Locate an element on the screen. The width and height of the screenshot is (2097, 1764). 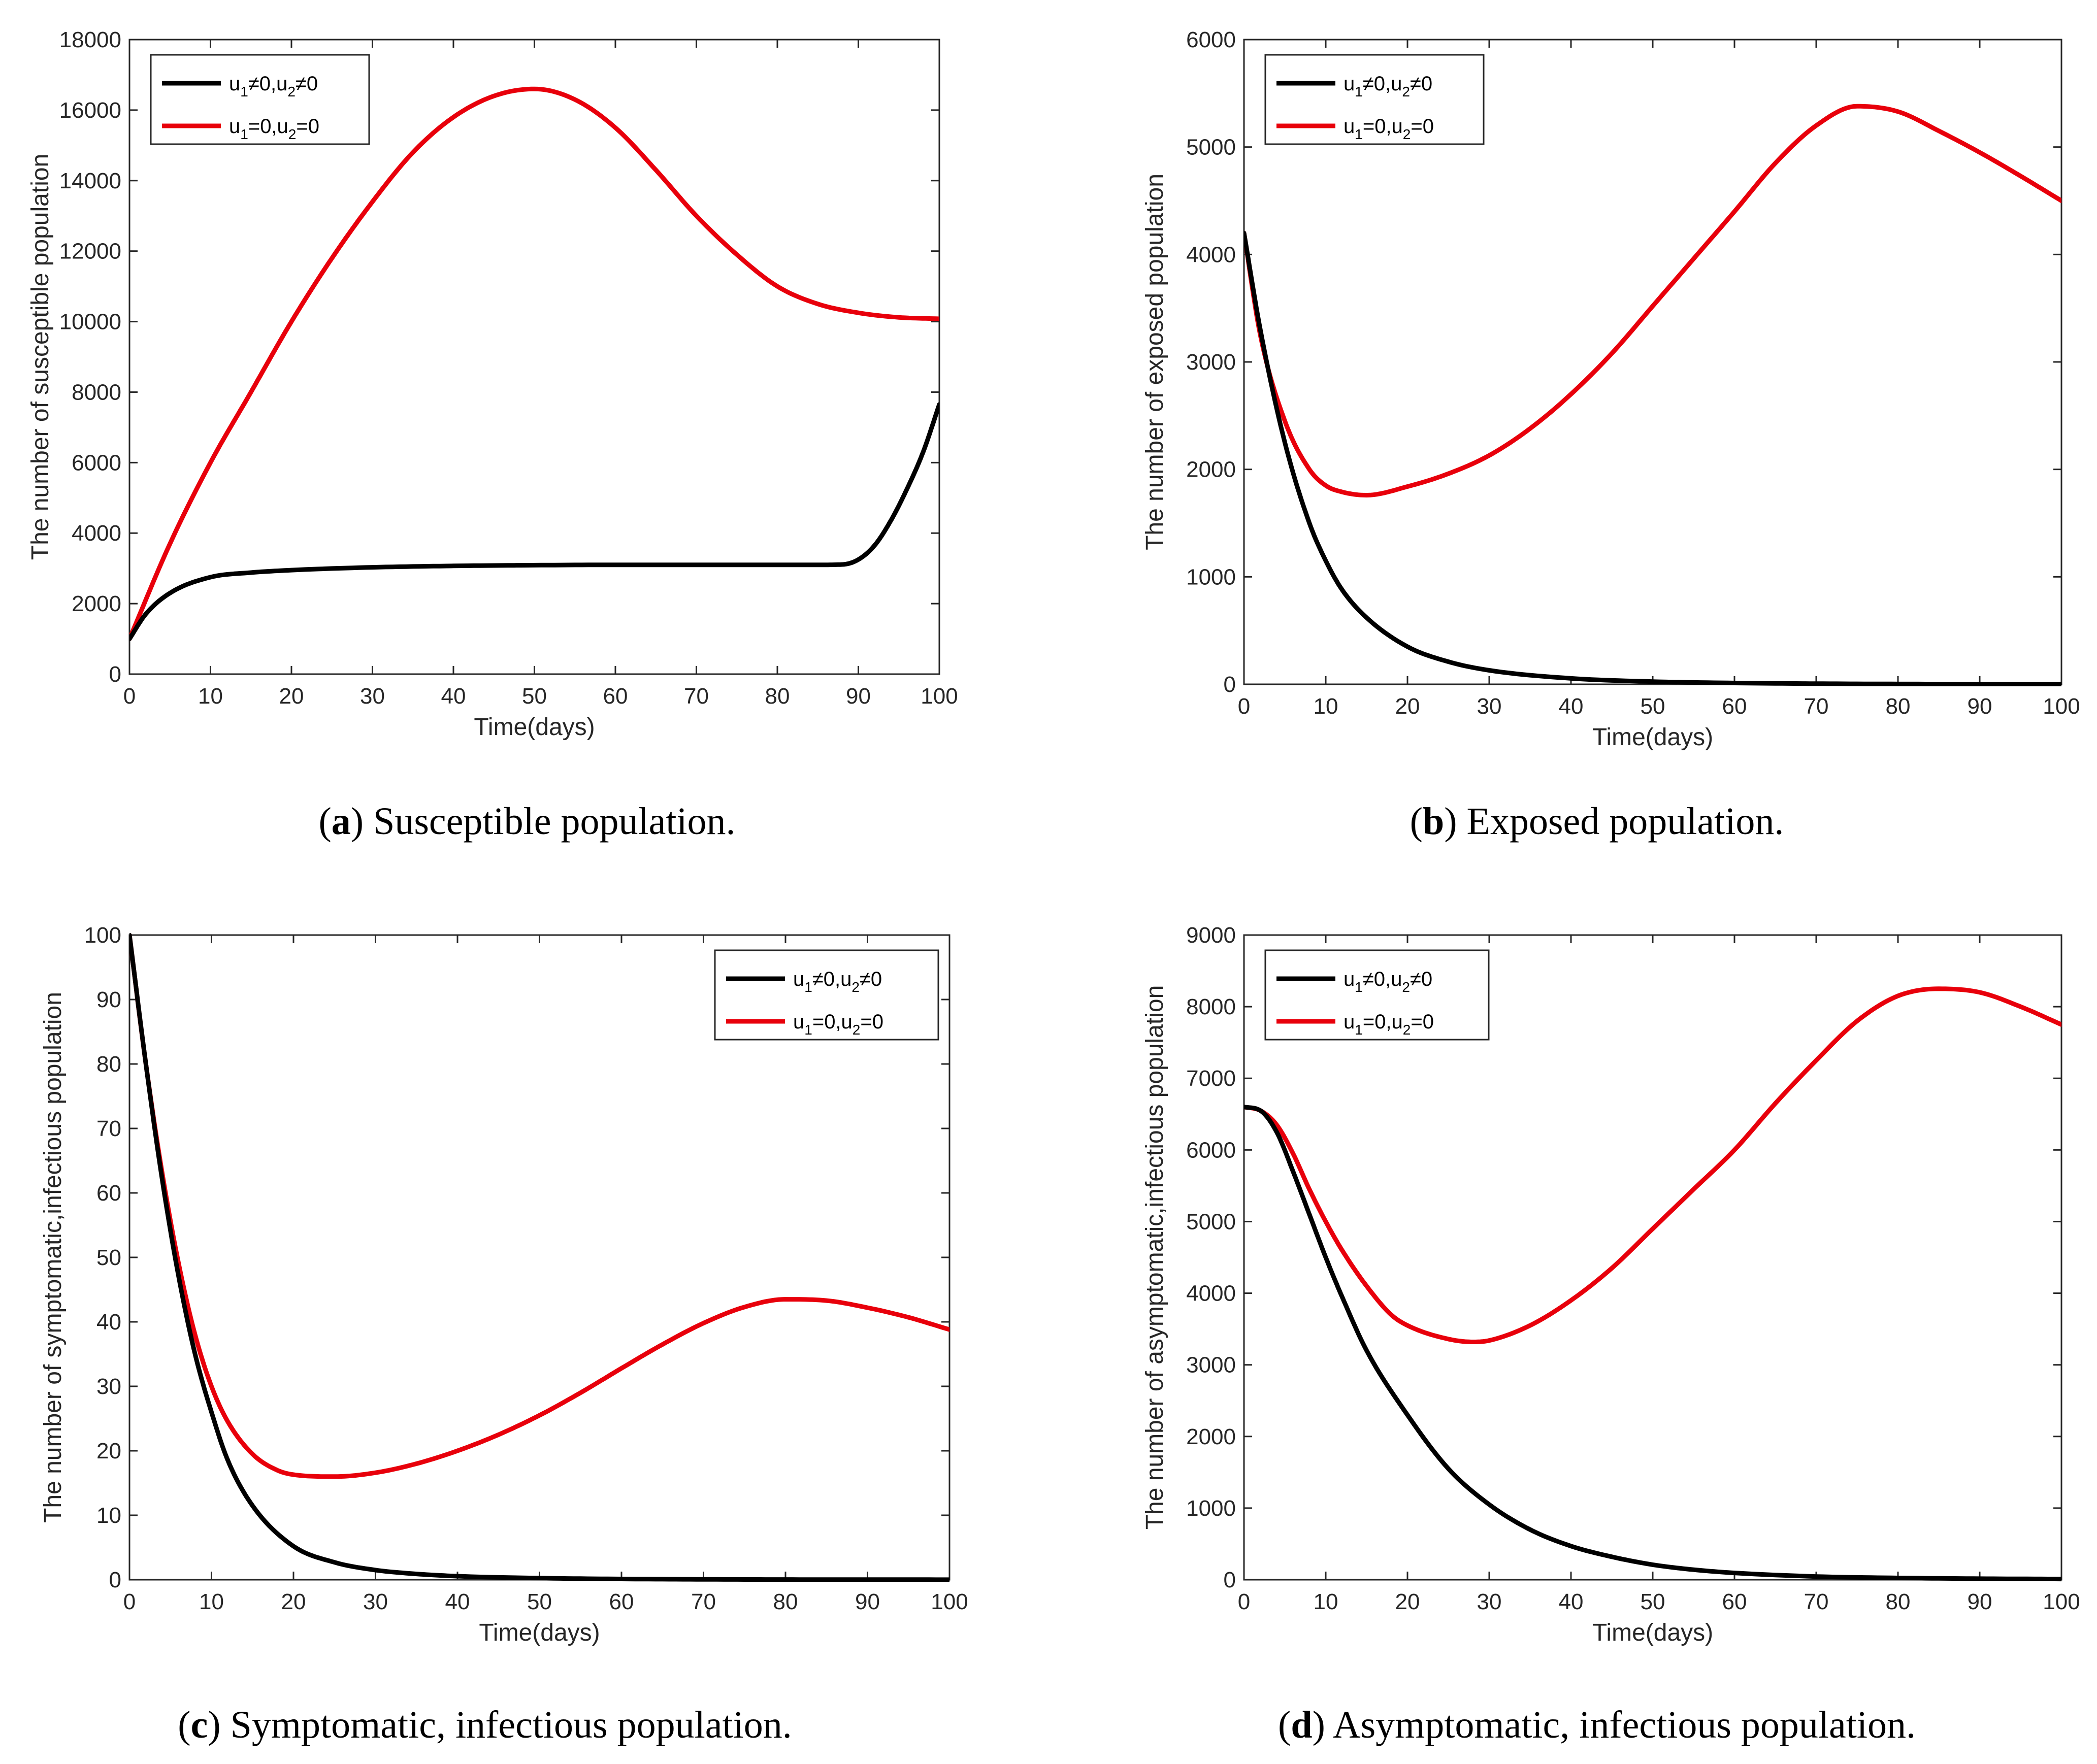
y-tick-label: 18000 is located at coordinates (90, 39).